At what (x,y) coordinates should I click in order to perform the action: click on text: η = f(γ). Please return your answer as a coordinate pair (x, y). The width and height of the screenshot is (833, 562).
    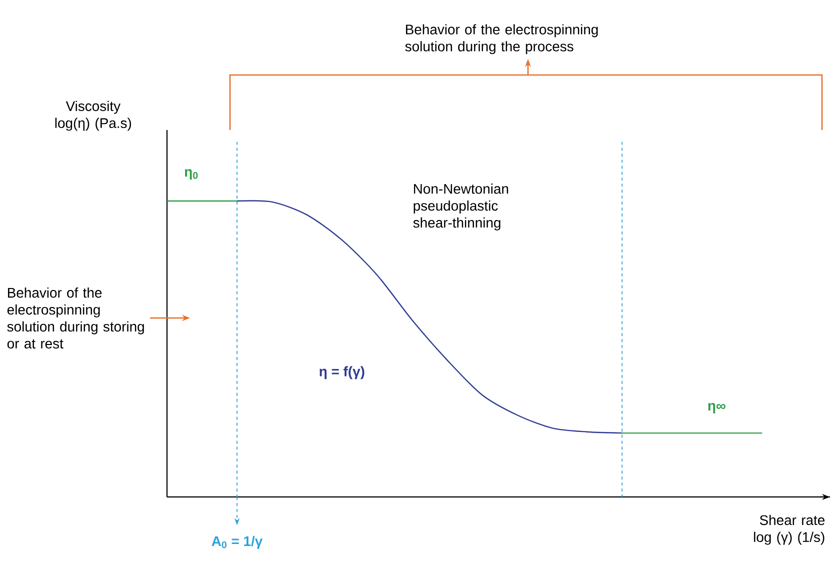
    Looking at the image, I should click on (342, 373).